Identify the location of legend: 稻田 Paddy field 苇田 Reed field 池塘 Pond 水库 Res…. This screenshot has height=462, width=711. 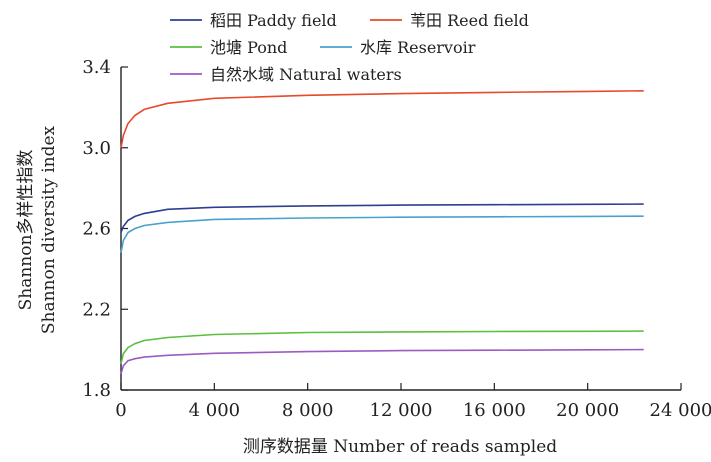
(349, 47).